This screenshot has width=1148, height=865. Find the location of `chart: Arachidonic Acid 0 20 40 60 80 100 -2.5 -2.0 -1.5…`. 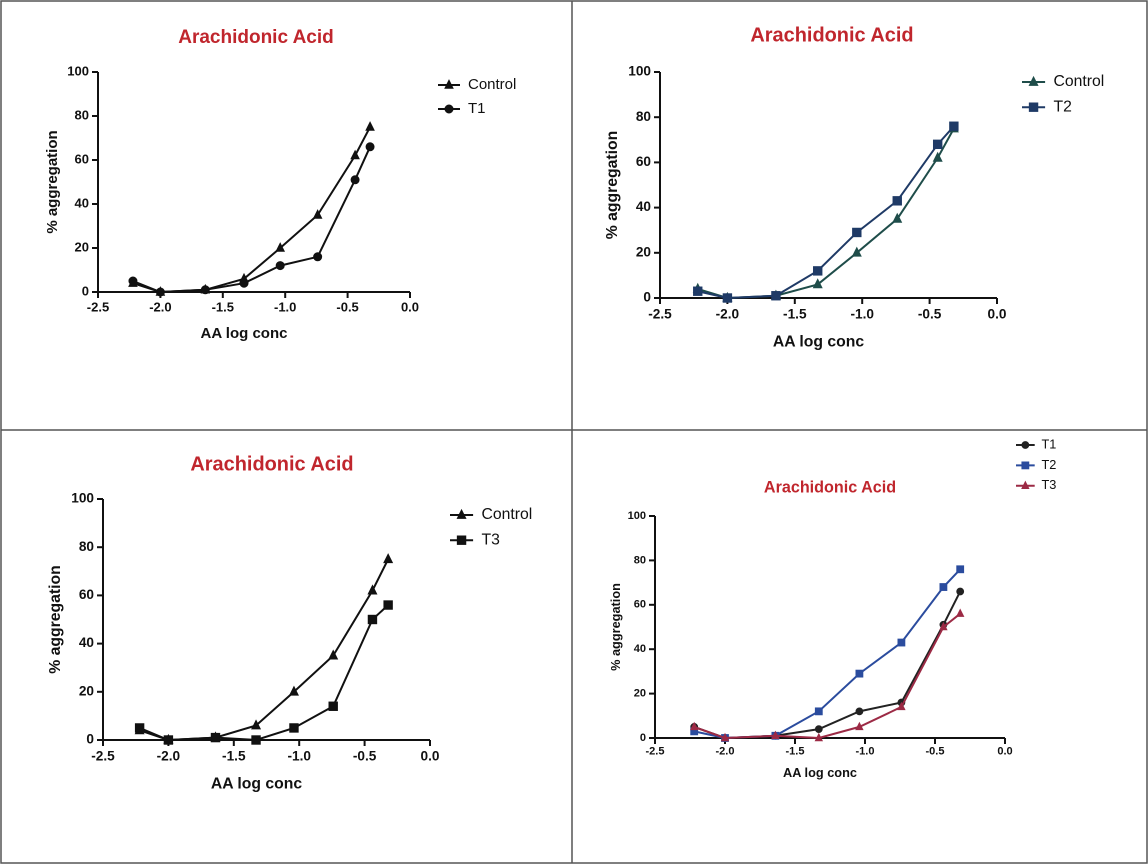

chart: Arachidonic Acid 0 20 40 60 80 100 -2.5 -2.0 -1.5… is located at coordinates (280, 184).